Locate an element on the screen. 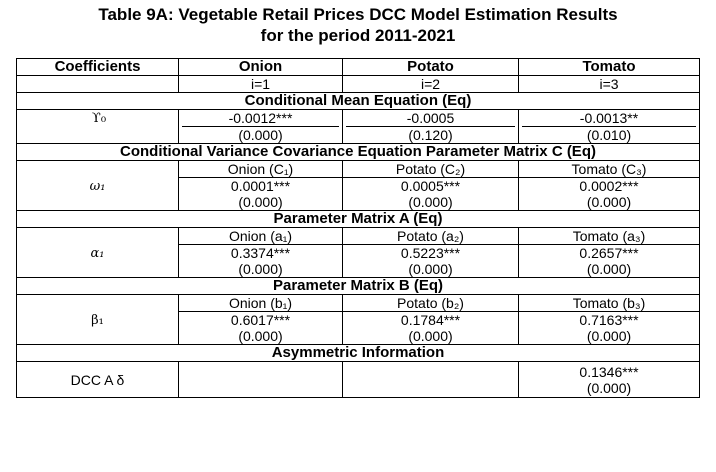 This screenshot has height=472, width=716. section-asym: Asymmetric Information is located at coordinates (358, 353).